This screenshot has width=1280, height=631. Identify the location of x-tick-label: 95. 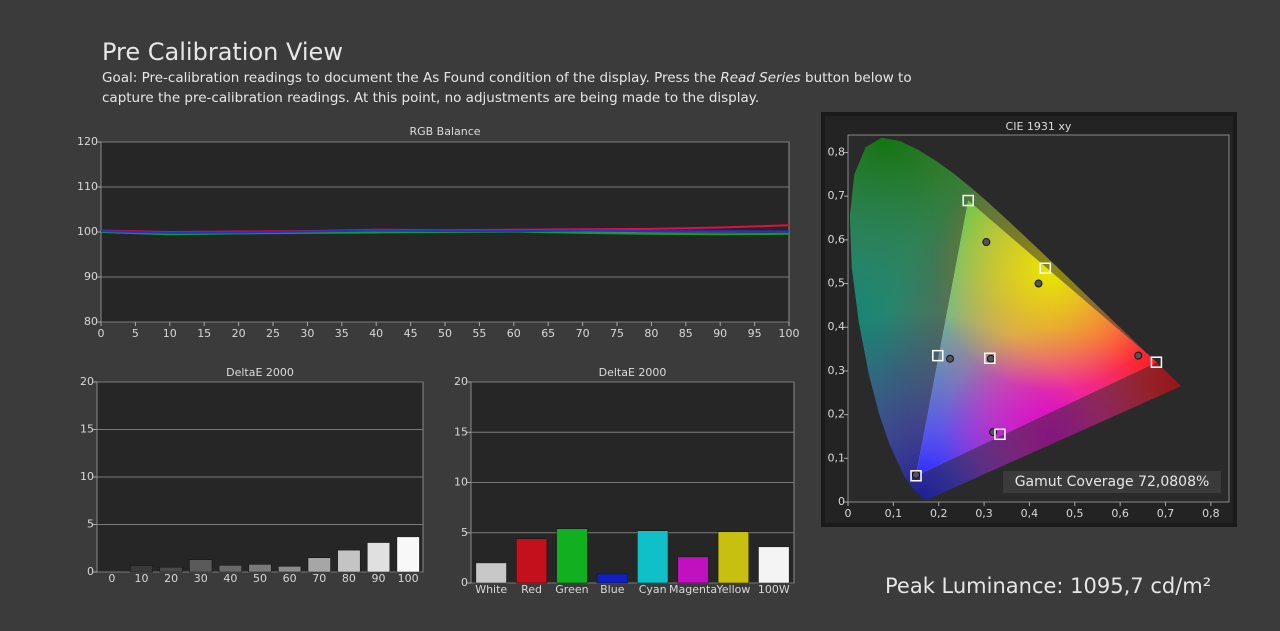
(755, 333).